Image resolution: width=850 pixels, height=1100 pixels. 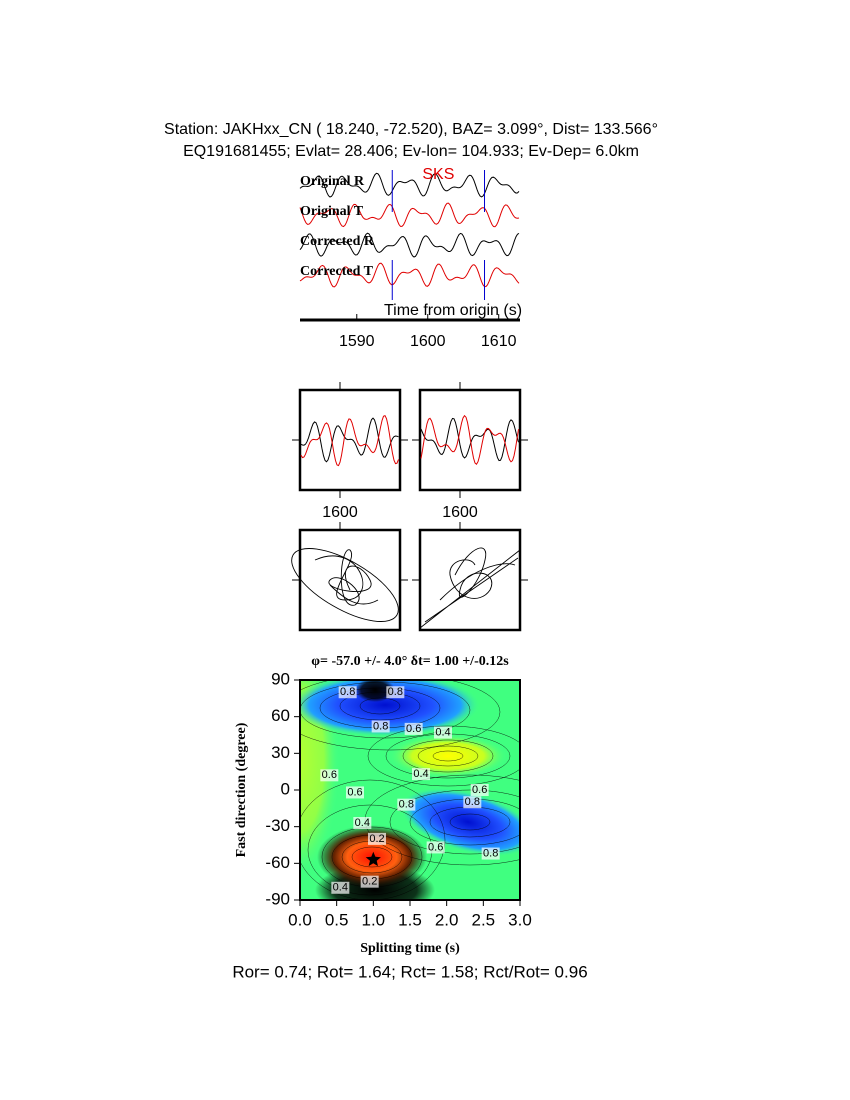 I want to click on x-tick-label: 2.5, so click(x=484, y=919).